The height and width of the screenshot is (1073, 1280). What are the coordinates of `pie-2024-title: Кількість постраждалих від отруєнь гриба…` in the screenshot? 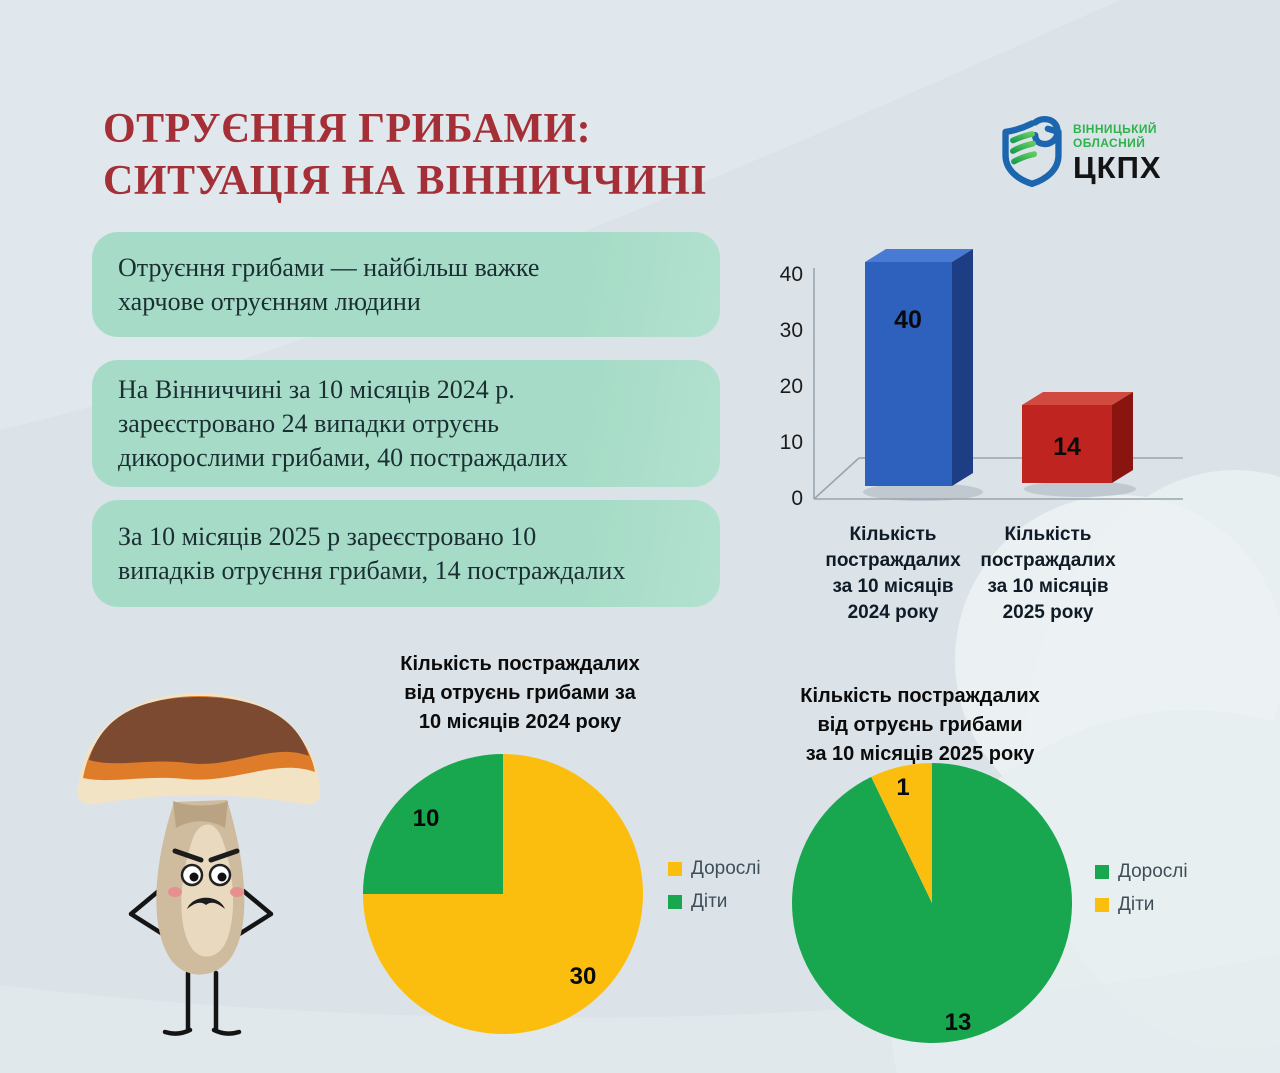 It's located at (520, 693).